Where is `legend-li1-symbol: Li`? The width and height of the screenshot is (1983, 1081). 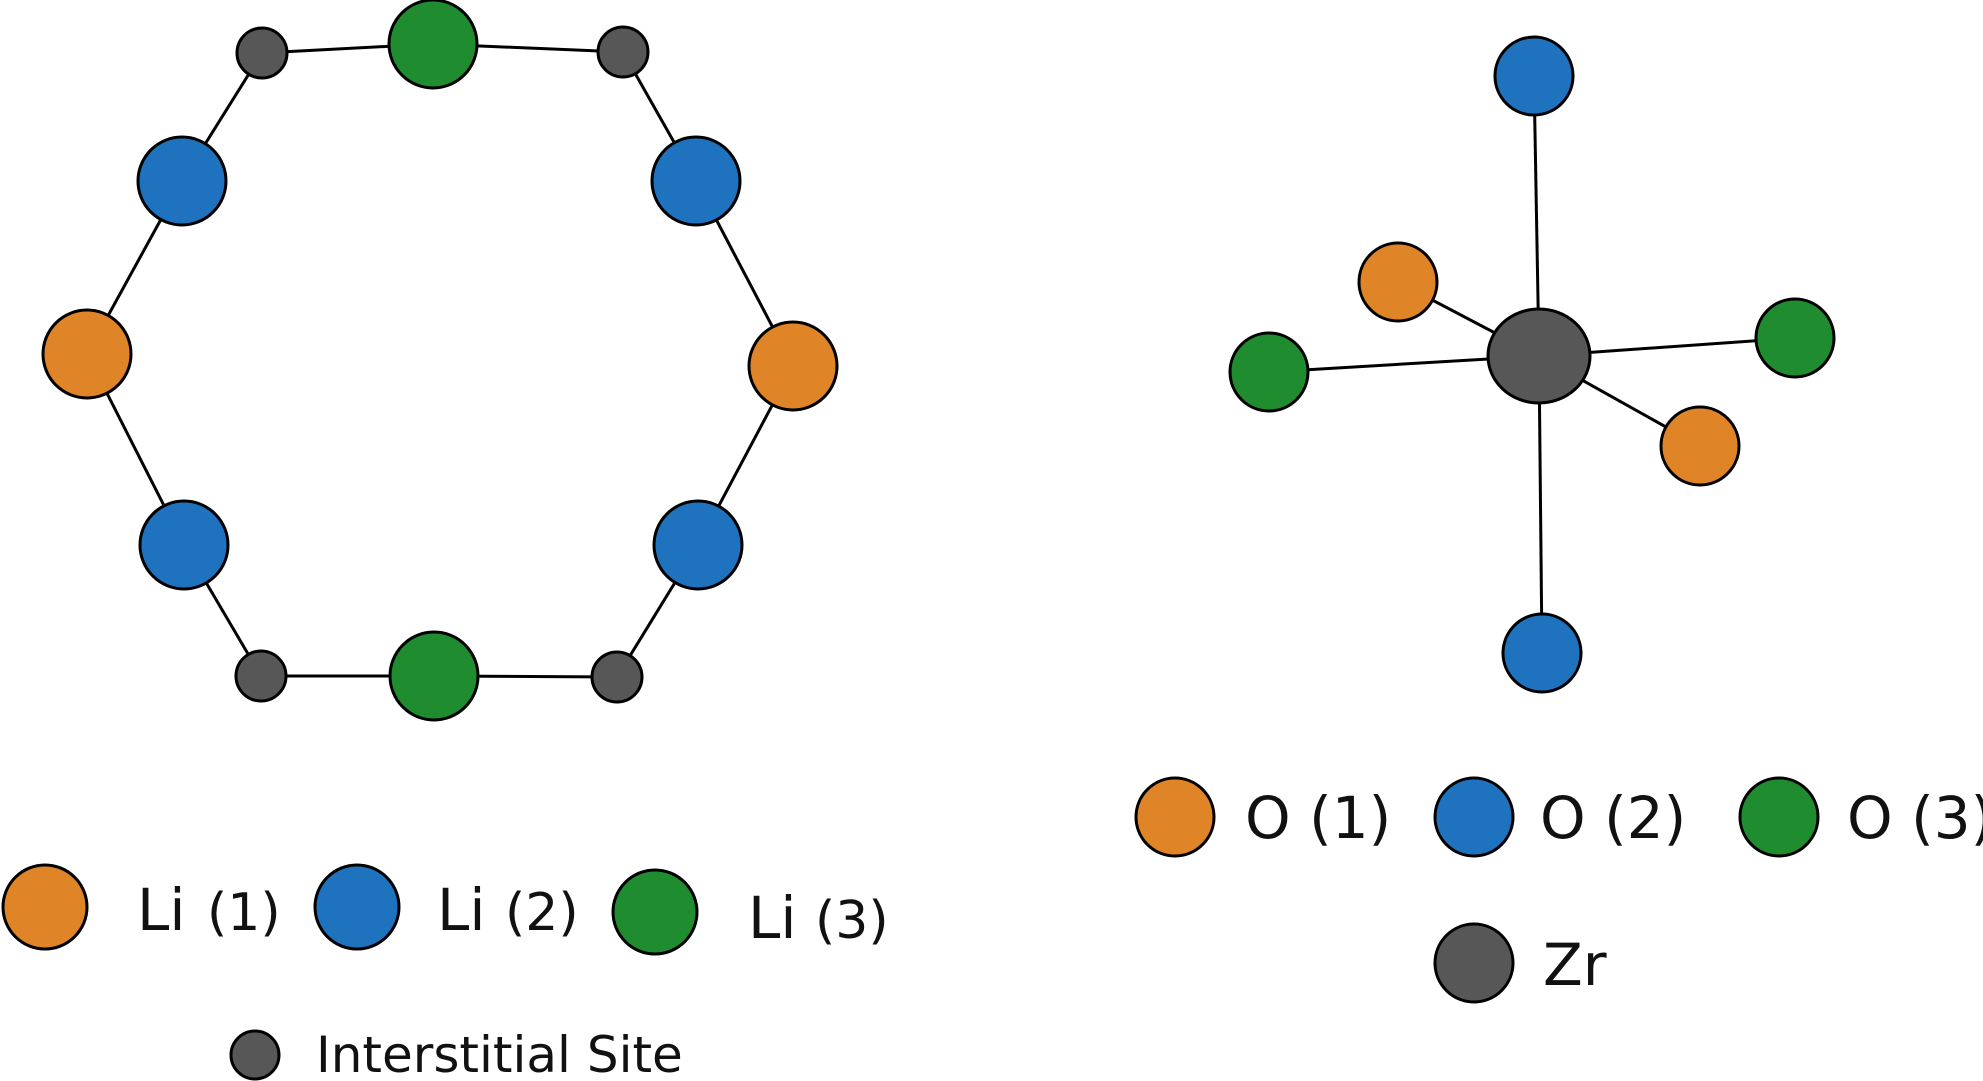
legend-li1-symbol: Li is located at coordinates (161, 910).